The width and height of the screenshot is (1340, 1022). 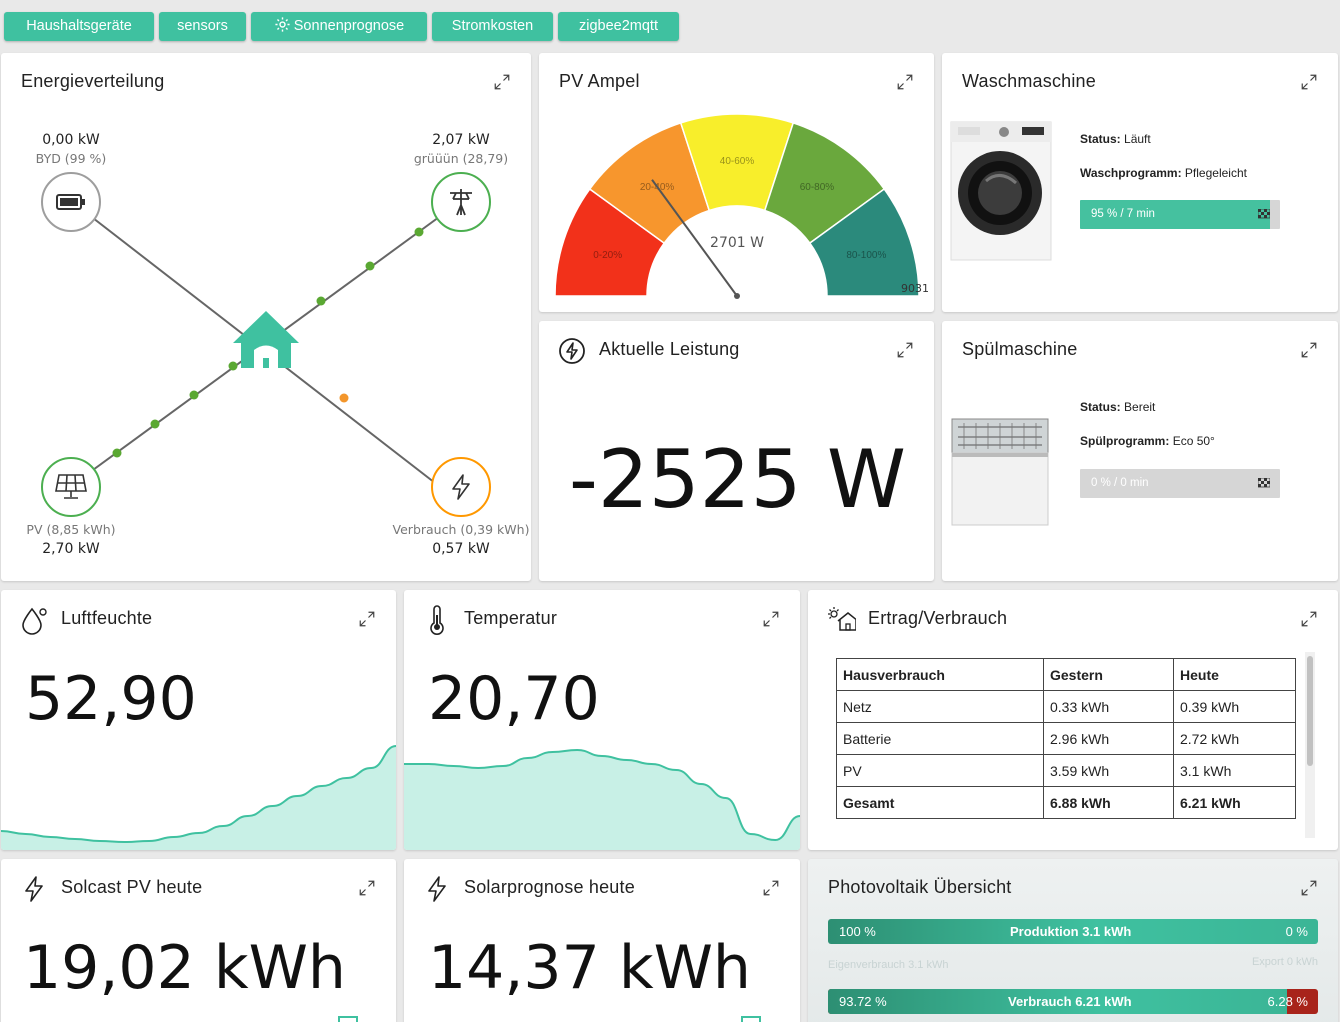 I want to click on nav-chip-zigbee2mqtt: zigbee2mqtt, so click(x=618, y=26).